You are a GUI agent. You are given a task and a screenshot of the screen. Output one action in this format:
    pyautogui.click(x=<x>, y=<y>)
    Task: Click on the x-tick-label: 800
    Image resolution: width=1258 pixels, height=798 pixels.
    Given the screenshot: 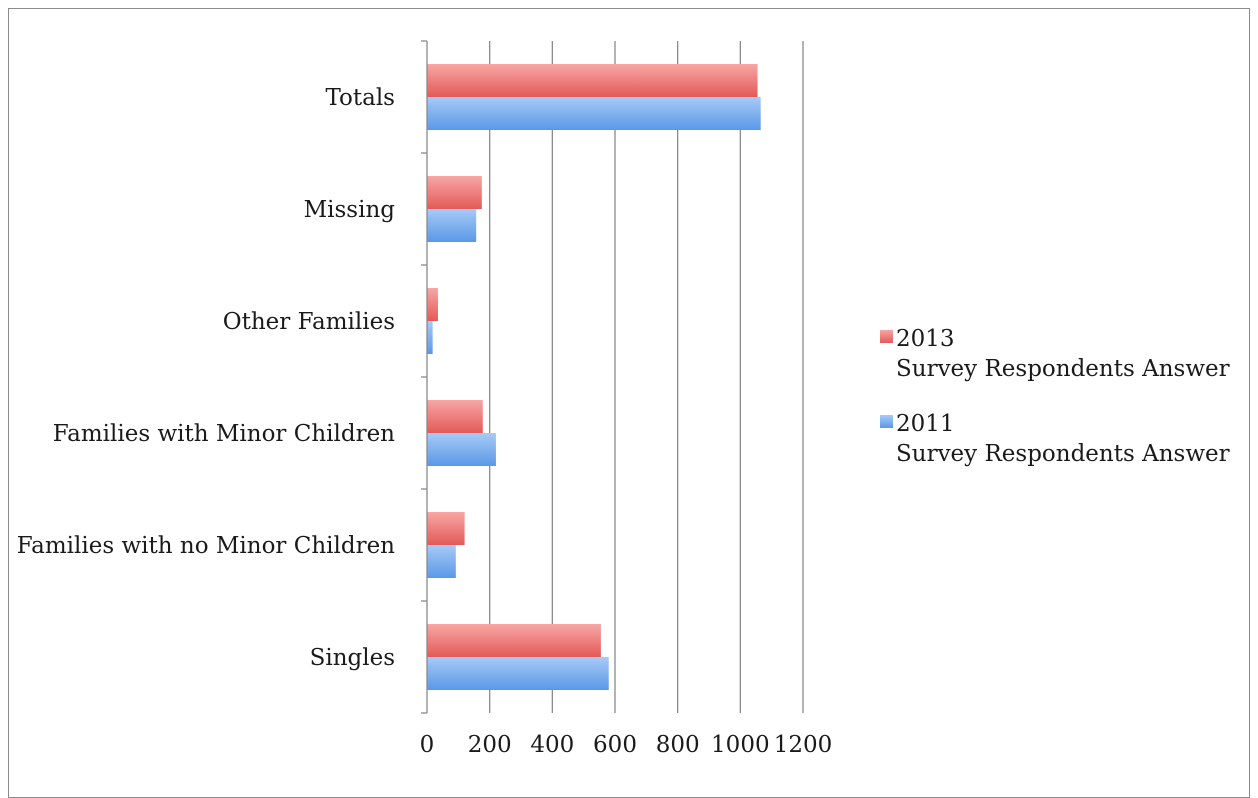 What is the action you would take?
    pyautogui.click(x=678, y=745)
    